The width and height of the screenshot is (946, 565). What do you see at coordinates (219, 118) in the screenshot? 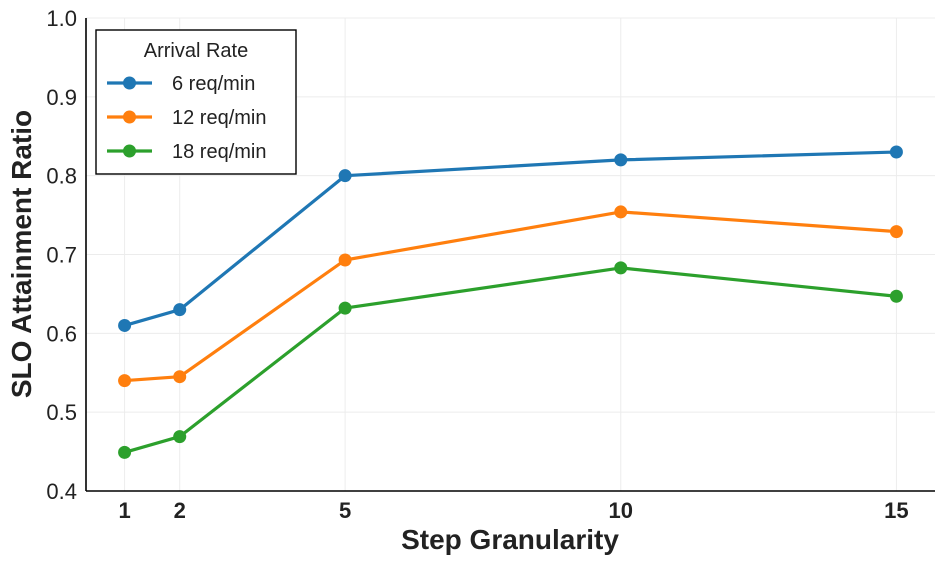
I see `legend-label: 12 req/min` at bounding box center [219, 118].